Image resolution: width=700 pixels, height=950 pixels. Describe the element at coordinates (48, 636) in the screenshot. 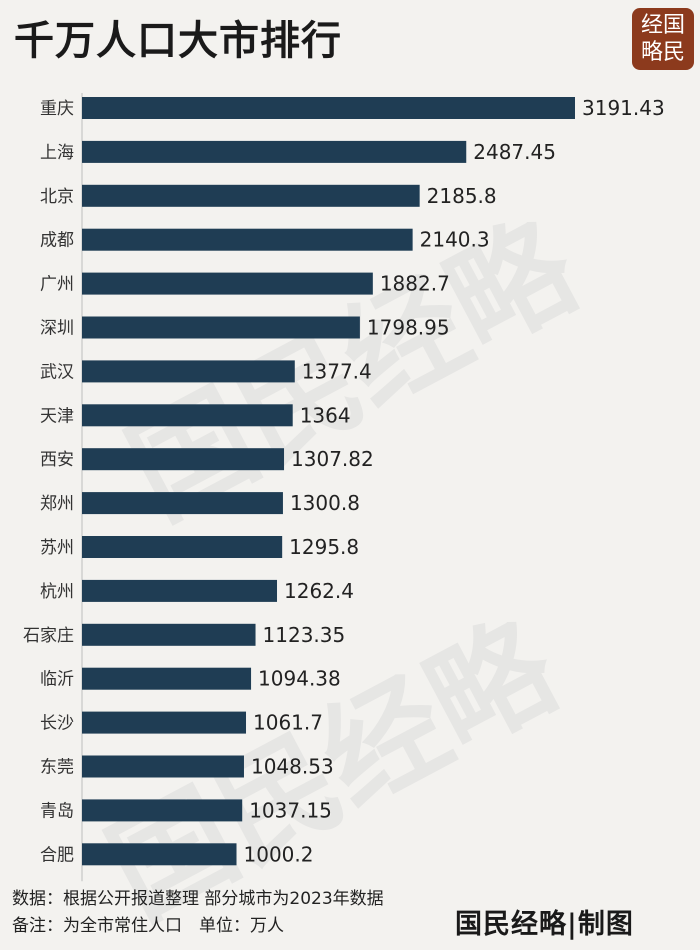

I see `category-label: 石家庄` at that location.